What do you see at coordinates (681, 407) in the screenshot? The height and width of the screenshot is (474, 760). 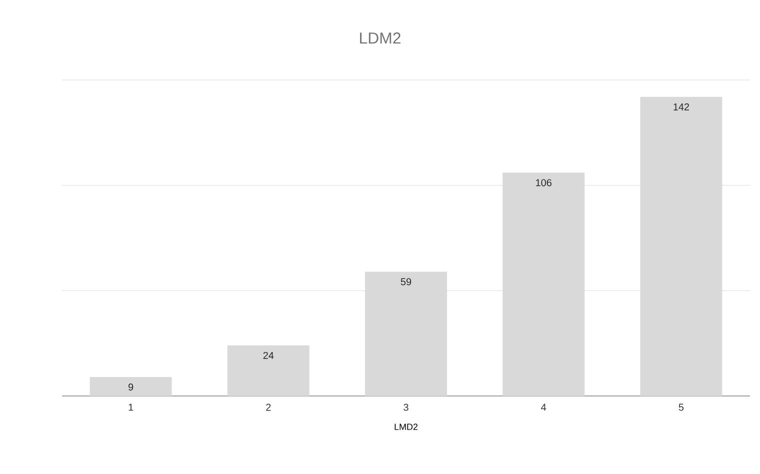 I see `x-tick-label: 5` at bounding box center [681, 407].